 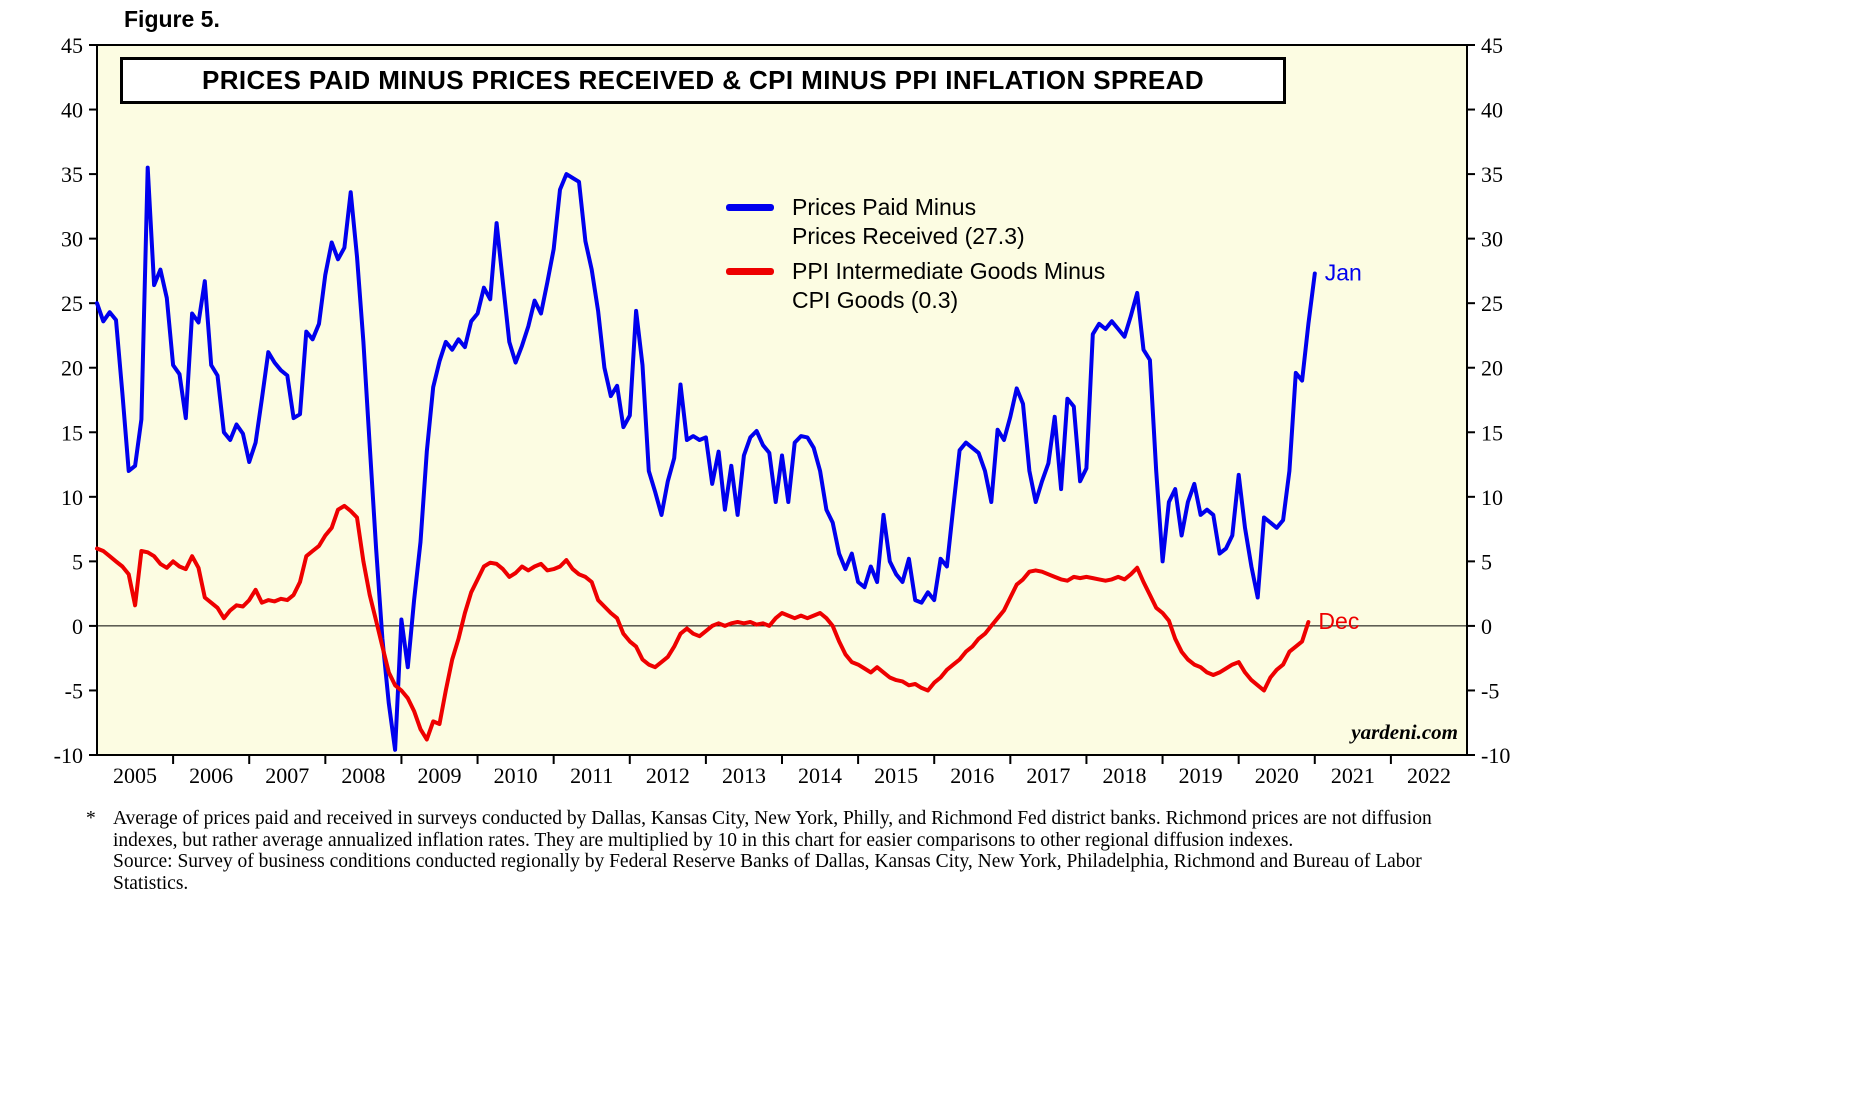 I want to click on x-axis-year-label: 2007, so click(x=287, y=775).